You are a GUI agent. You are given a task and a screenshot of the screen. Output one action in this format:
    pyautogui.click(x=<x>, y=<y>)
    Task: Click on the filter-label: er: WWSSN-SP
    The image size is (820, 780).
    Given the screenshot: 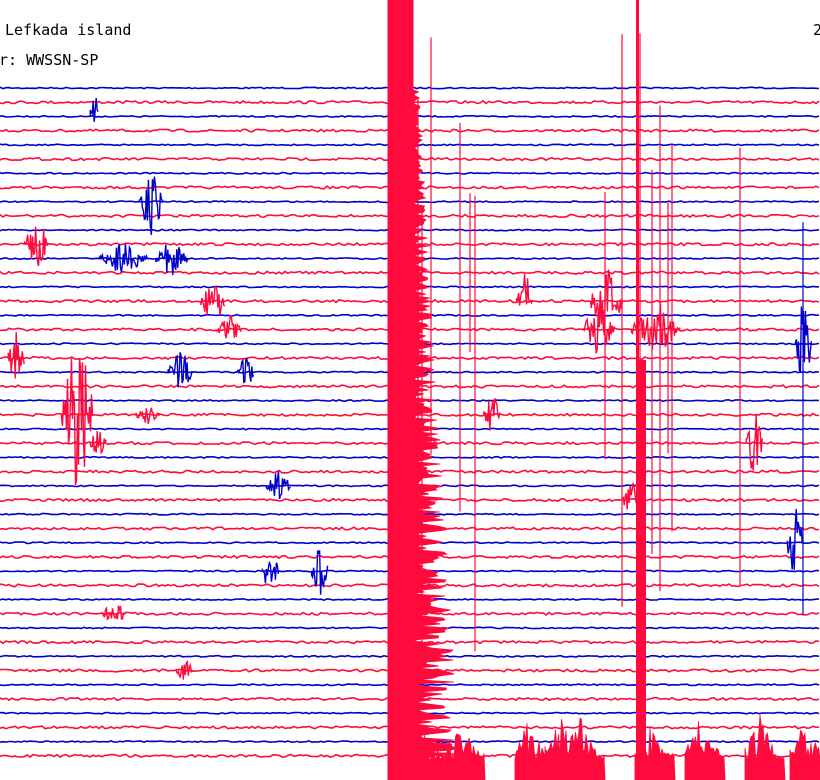 What is the action you would take?
    pyautogui.click(x=49, y=60)
    